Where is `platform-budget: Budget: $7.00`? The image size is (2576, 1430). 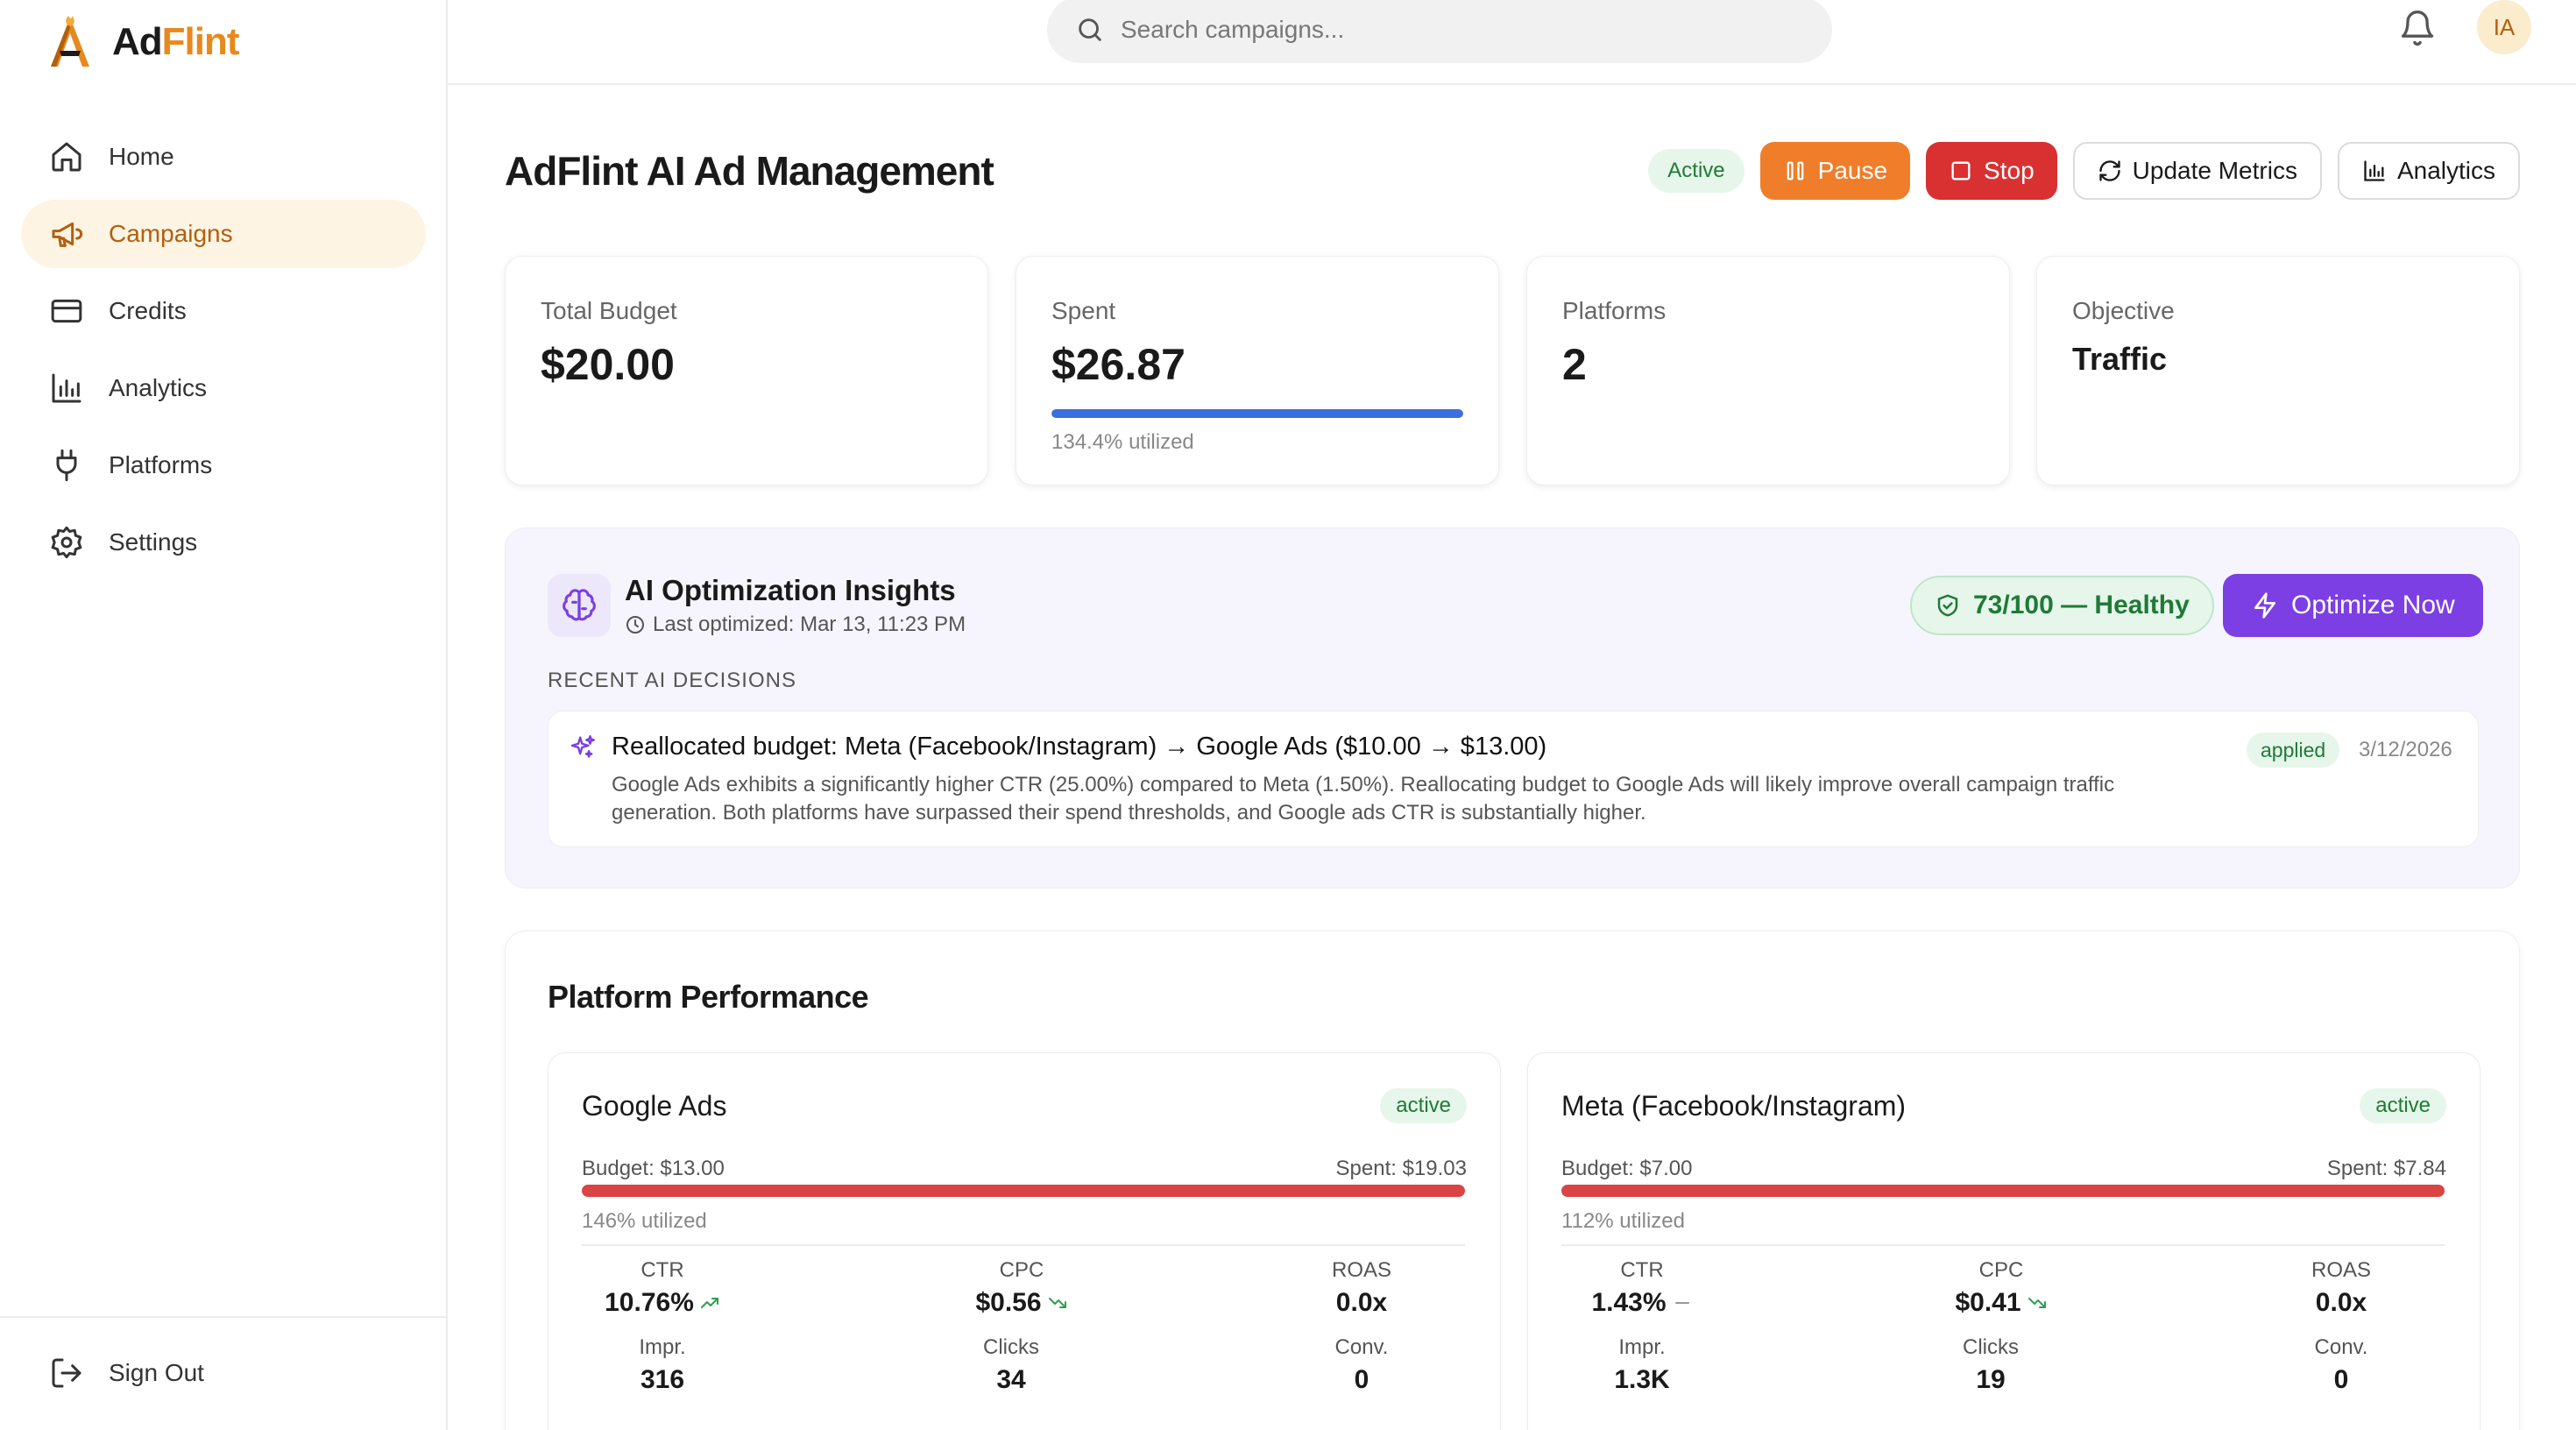
platform-budget: Budget: $7.00 is located at coordinates (1627, 1168).